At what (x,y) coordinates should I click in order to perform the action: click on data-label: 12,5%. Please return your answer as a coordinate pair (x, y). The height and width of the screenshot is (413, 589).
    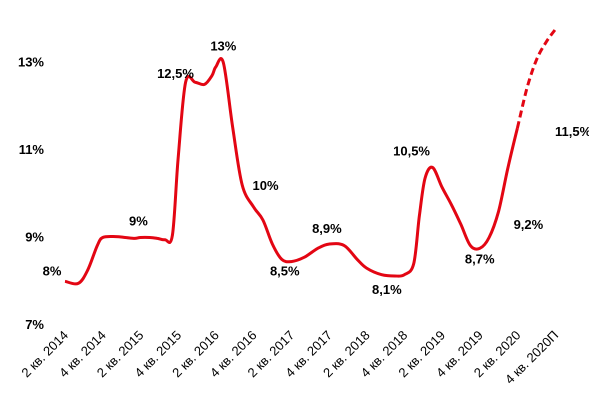
    Looking at the image, I should click on (175, 73).